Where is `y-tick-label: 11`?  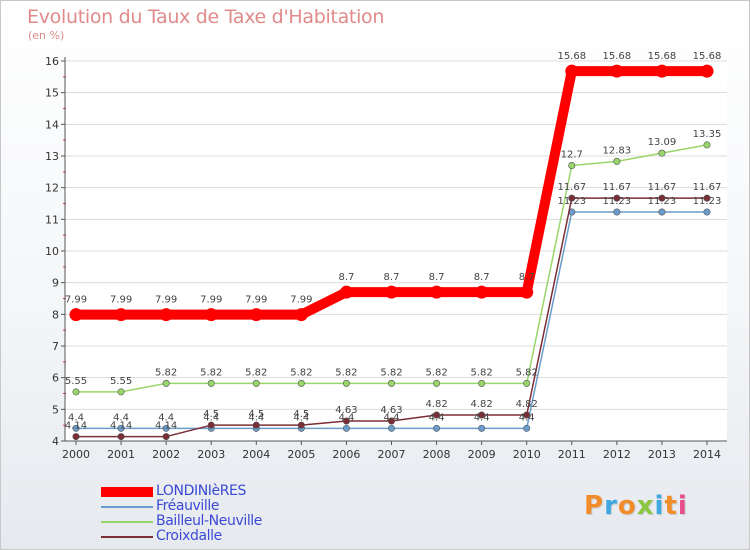 y-tick-label: 11 is located at coordinates (52, 219).